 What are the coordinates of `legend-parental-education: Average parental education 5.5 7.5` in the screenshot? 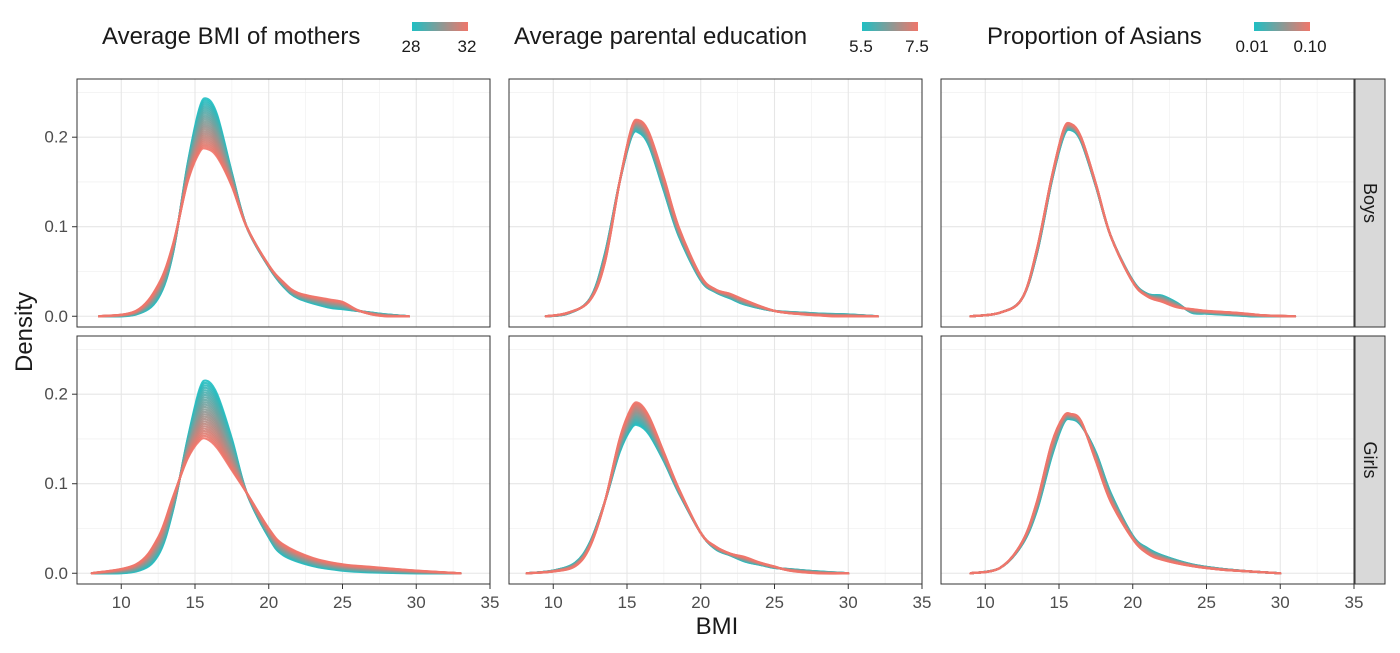 It's located at (721, 39).